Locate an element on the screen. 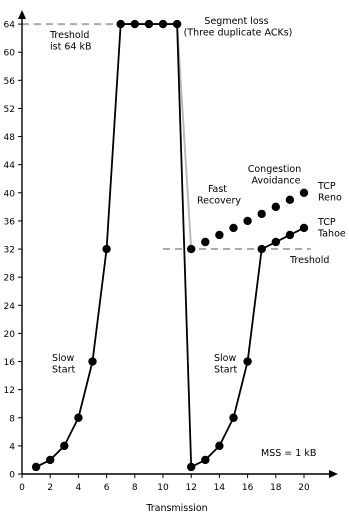 The image size is (349, 517). x-tick-label: 18 is located at coordinates (276, 488).